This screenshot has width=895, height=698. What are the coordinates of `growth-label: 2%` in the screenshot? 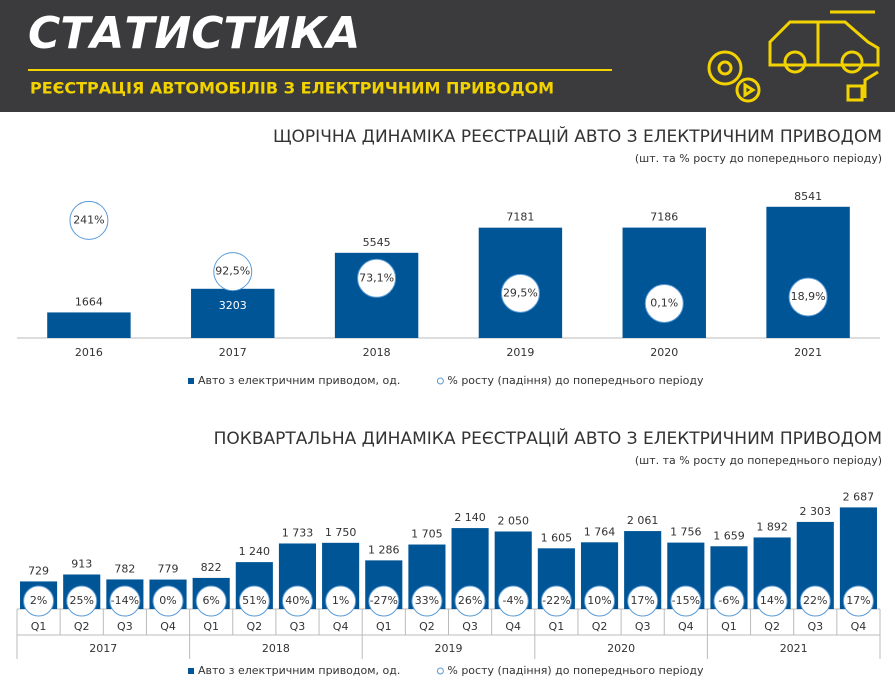 It's located at (38, 600).